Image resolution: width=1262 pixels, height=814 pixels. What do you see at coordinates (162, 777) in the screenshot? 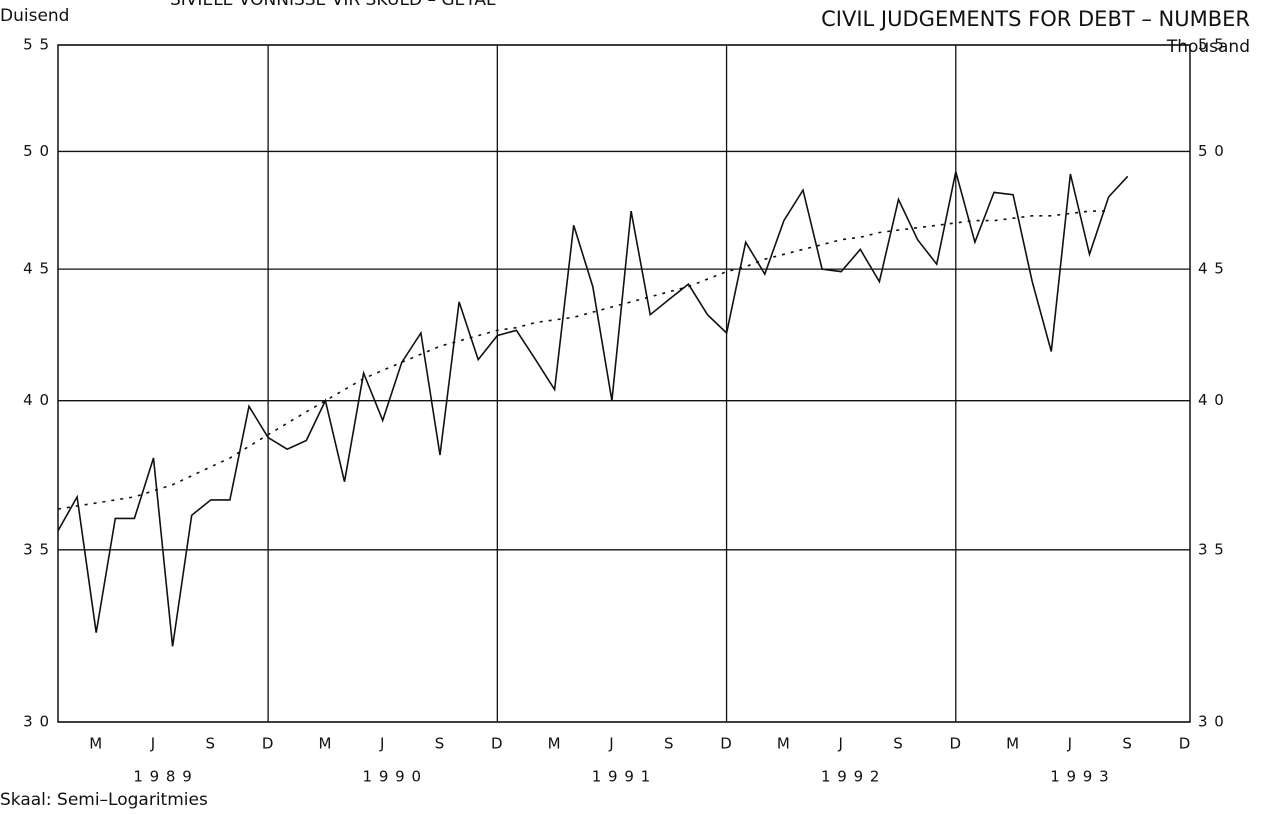
I see `year-label: 1 9 8 9` at bounding box center [162, 777].